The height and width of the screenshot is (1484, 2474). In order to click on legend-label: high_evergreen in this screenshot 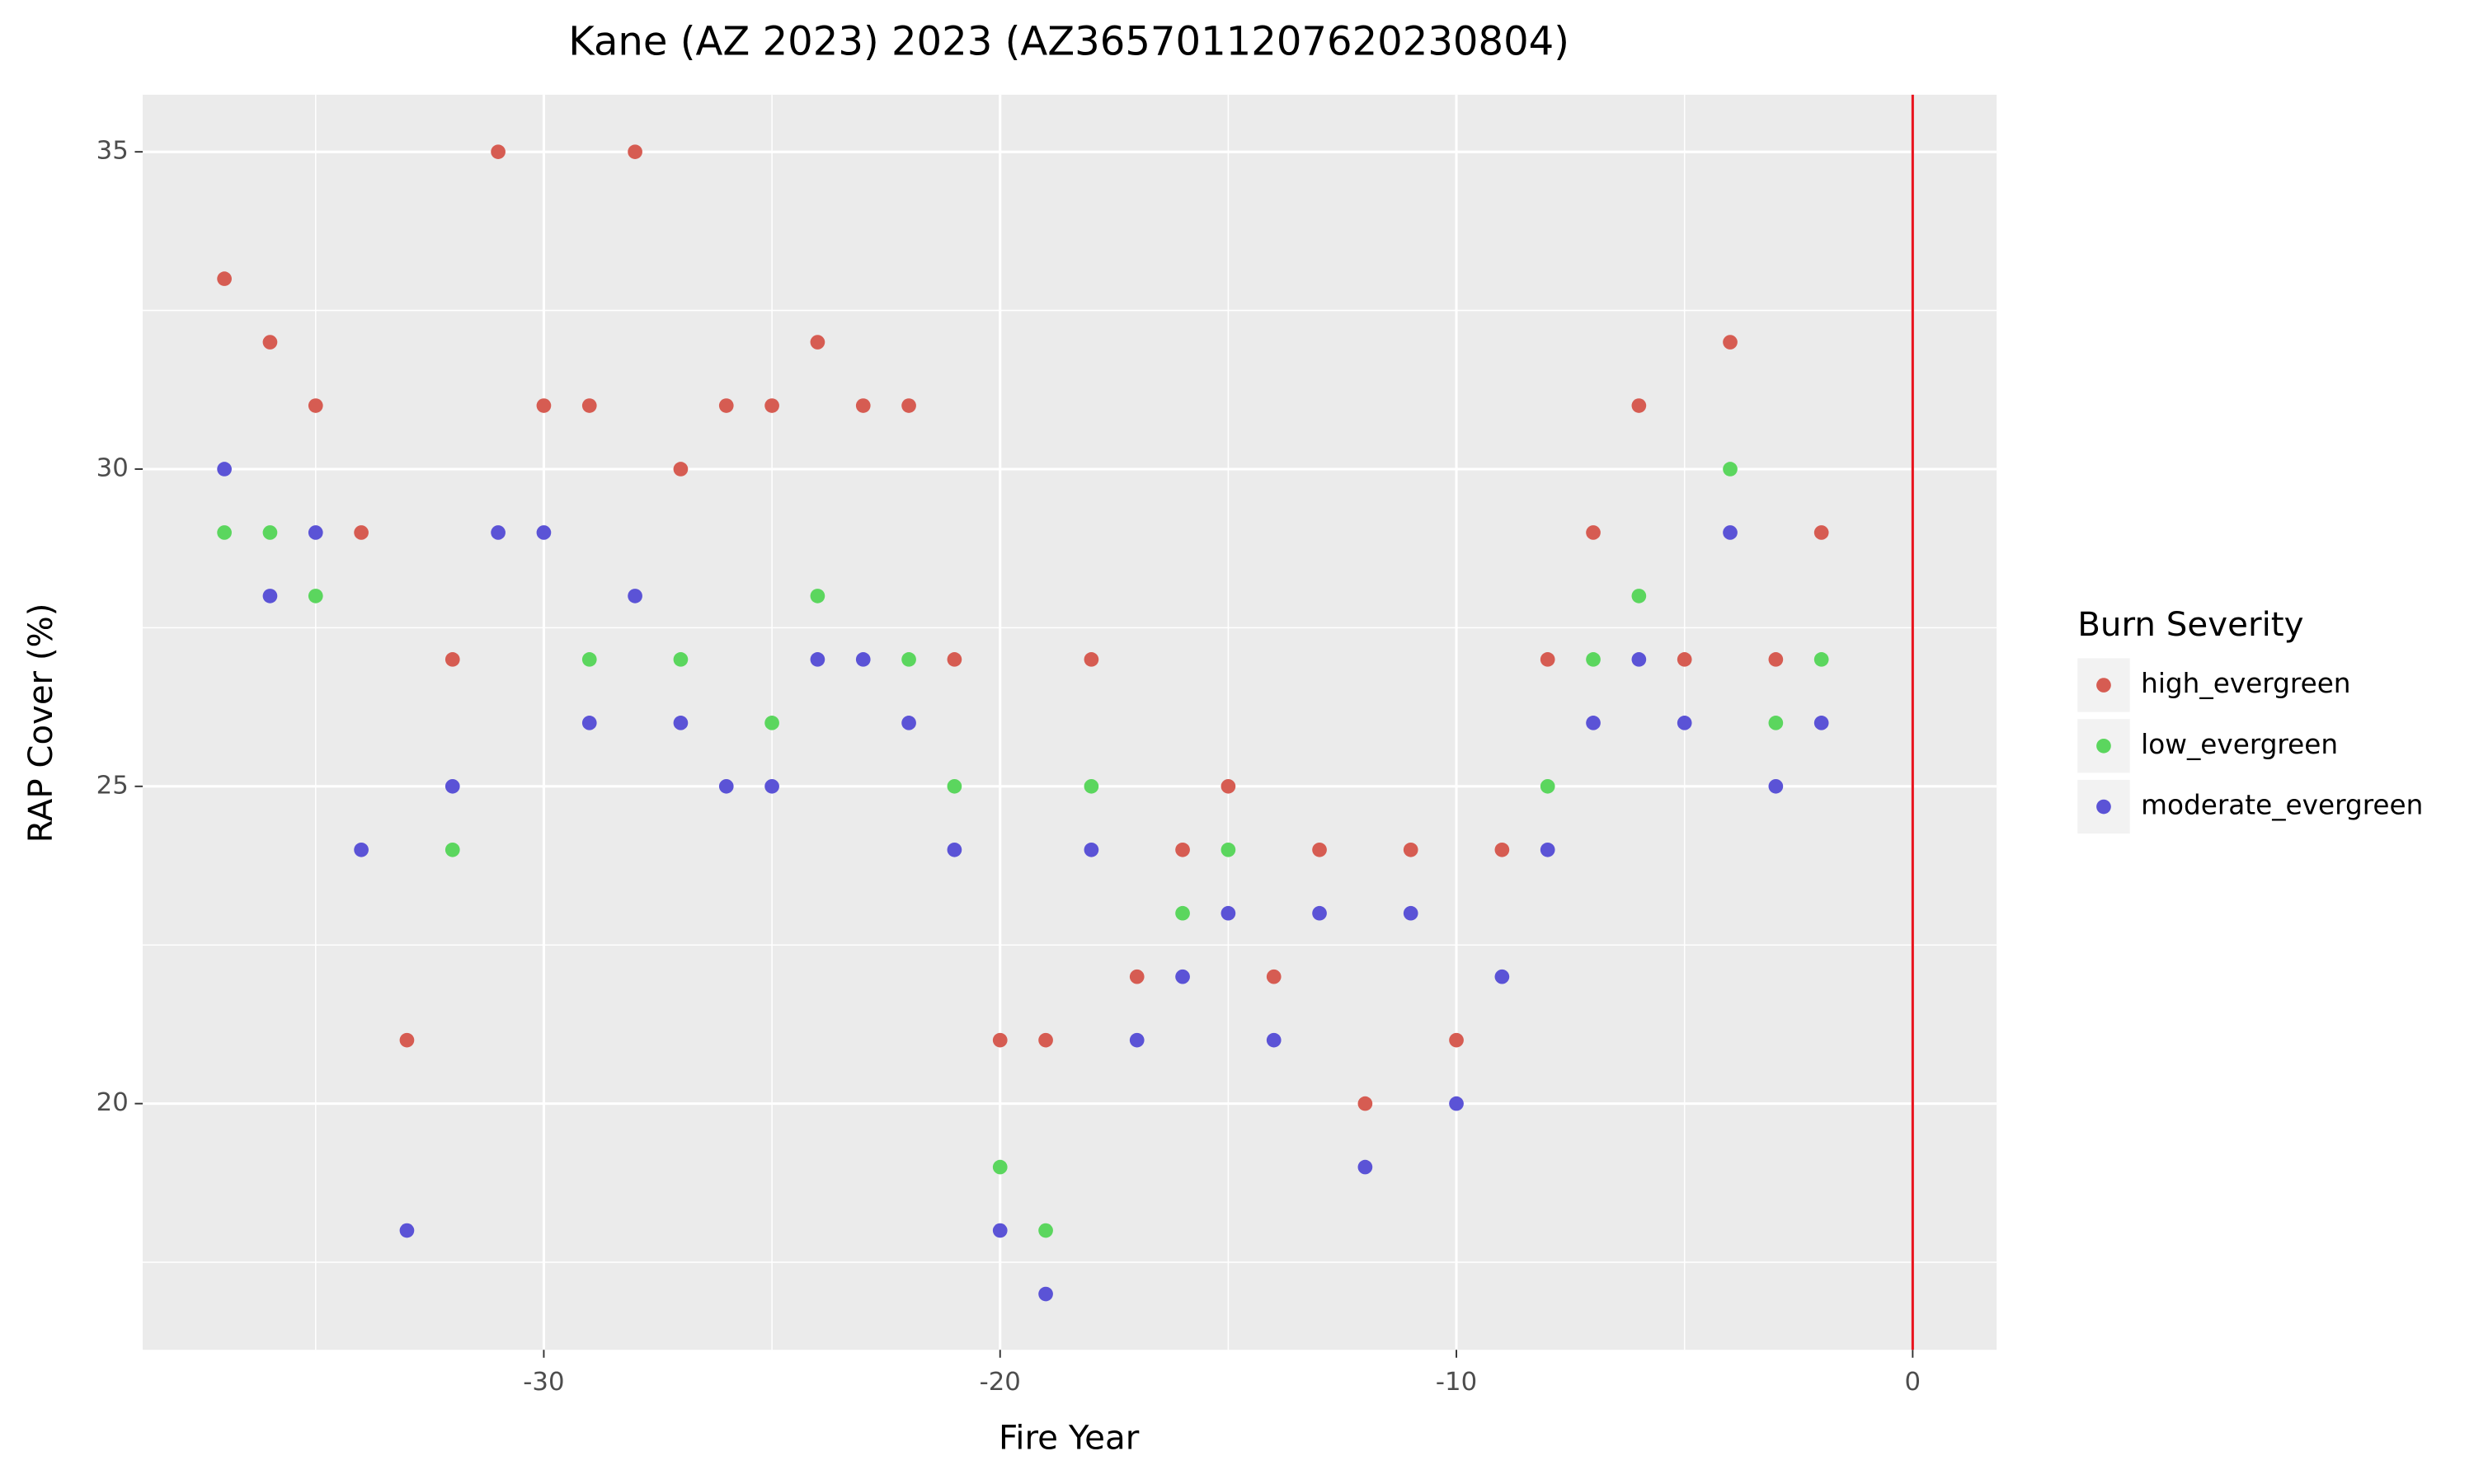, I will do `click(2245, 683)`.